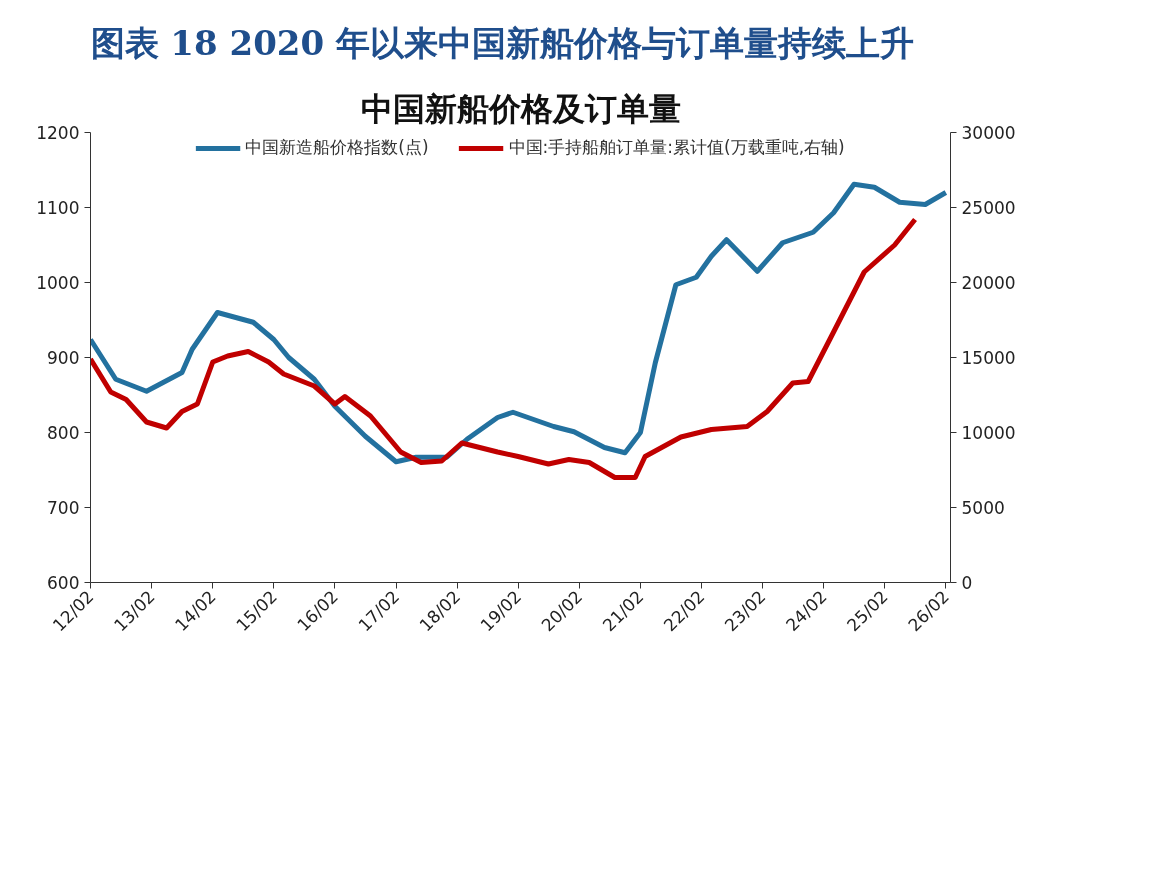 Image resolution: width=1170 pixels, height=876 pixels. Describe the element at coordinates (988, 358) in the screenshot. I see `y2-tick-label: 15000` at that location.